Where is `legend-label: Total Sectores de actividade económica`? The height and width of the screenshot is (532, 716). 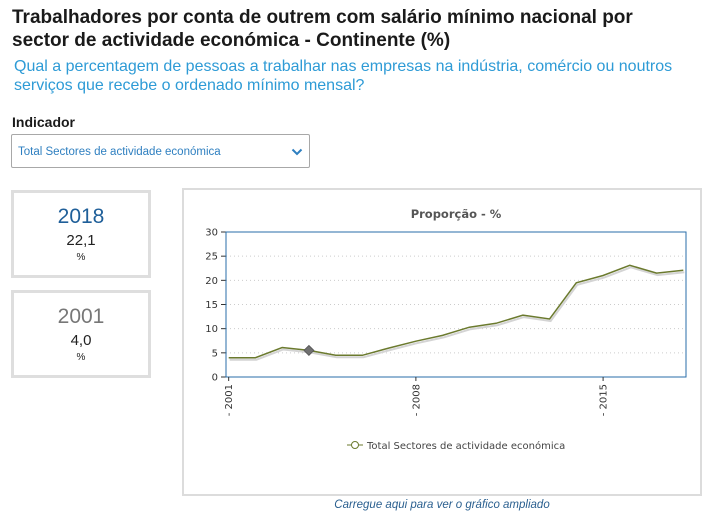
legend-label: Total Sectores de actividade económica is located at coordinates (465, 446).